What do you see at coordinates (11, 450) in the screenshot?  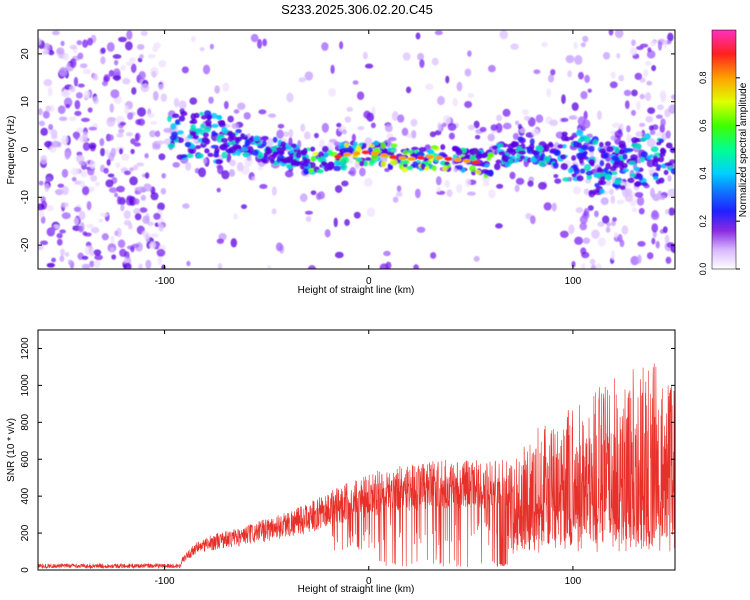 I see `snr-y-label: SNR (10 * v/v)` at bounding box center [11, 450].